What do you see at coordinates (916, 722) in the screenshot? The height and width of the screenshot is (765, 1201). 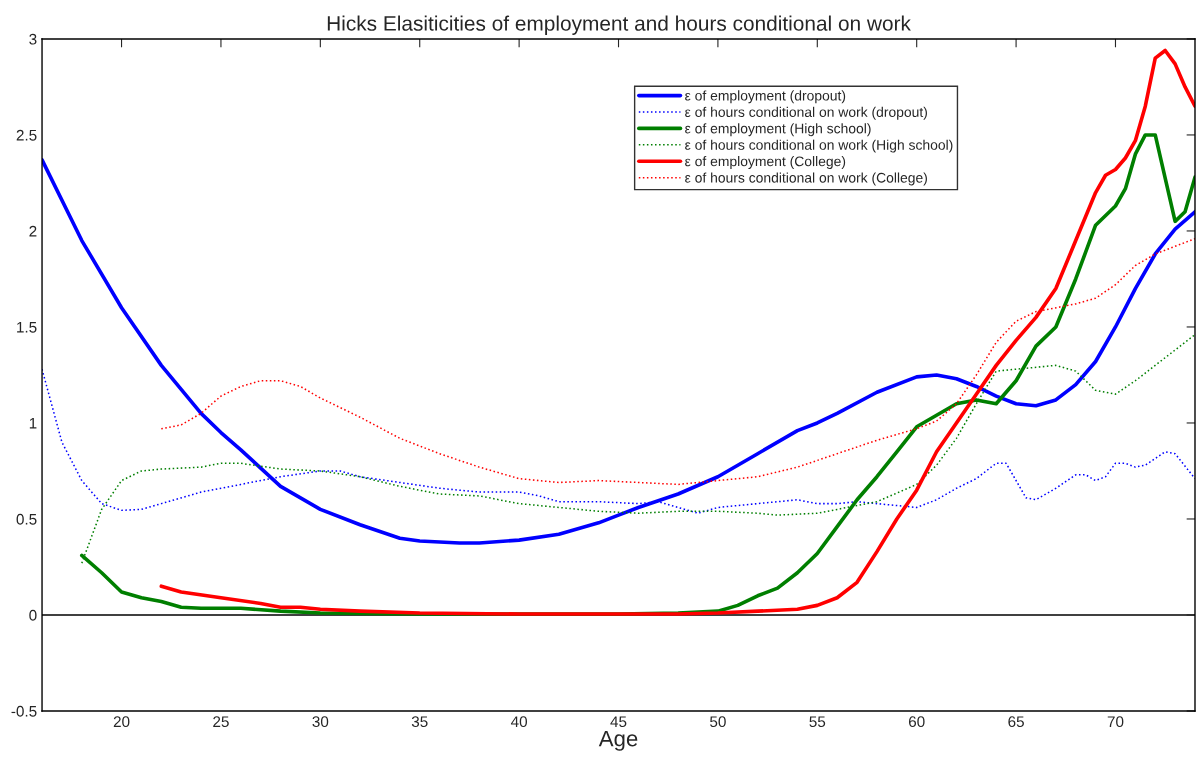 I see `x-tick-label: 60` at bounding box center [916, 722].